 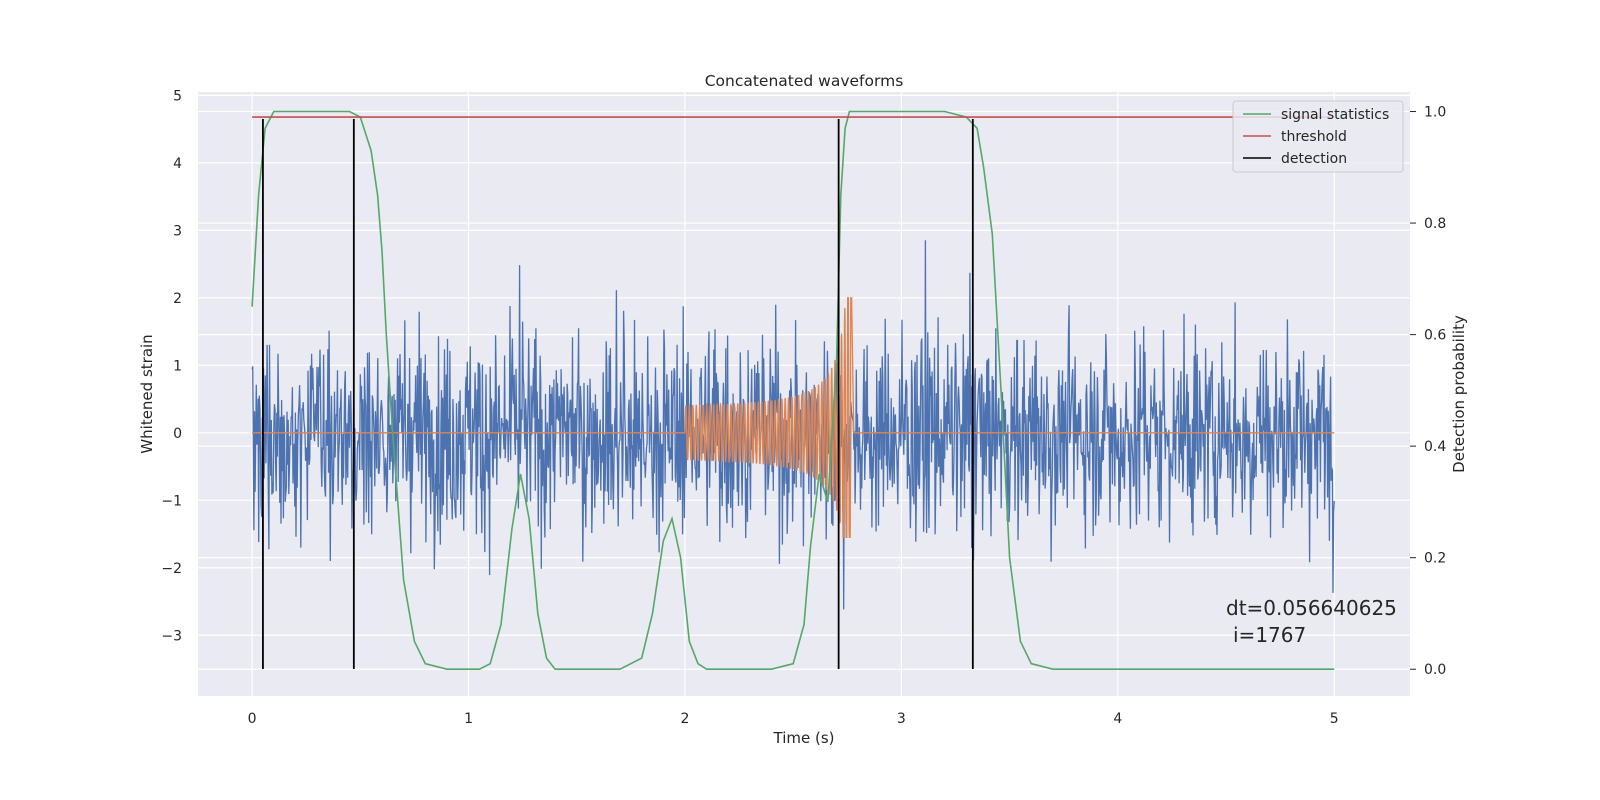 What do you see at coordinates (1435, 336) in the screenshot?
I see `y2-tick-label: 0.6` at bounding box center [1435, 336].